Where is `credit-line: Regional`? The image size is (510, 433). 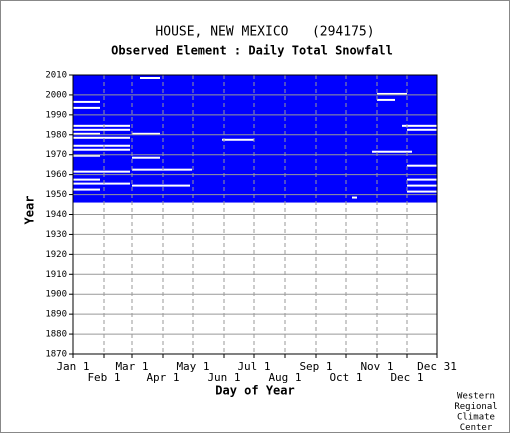 credit-line: Regional is located at coordinates (475, 407).